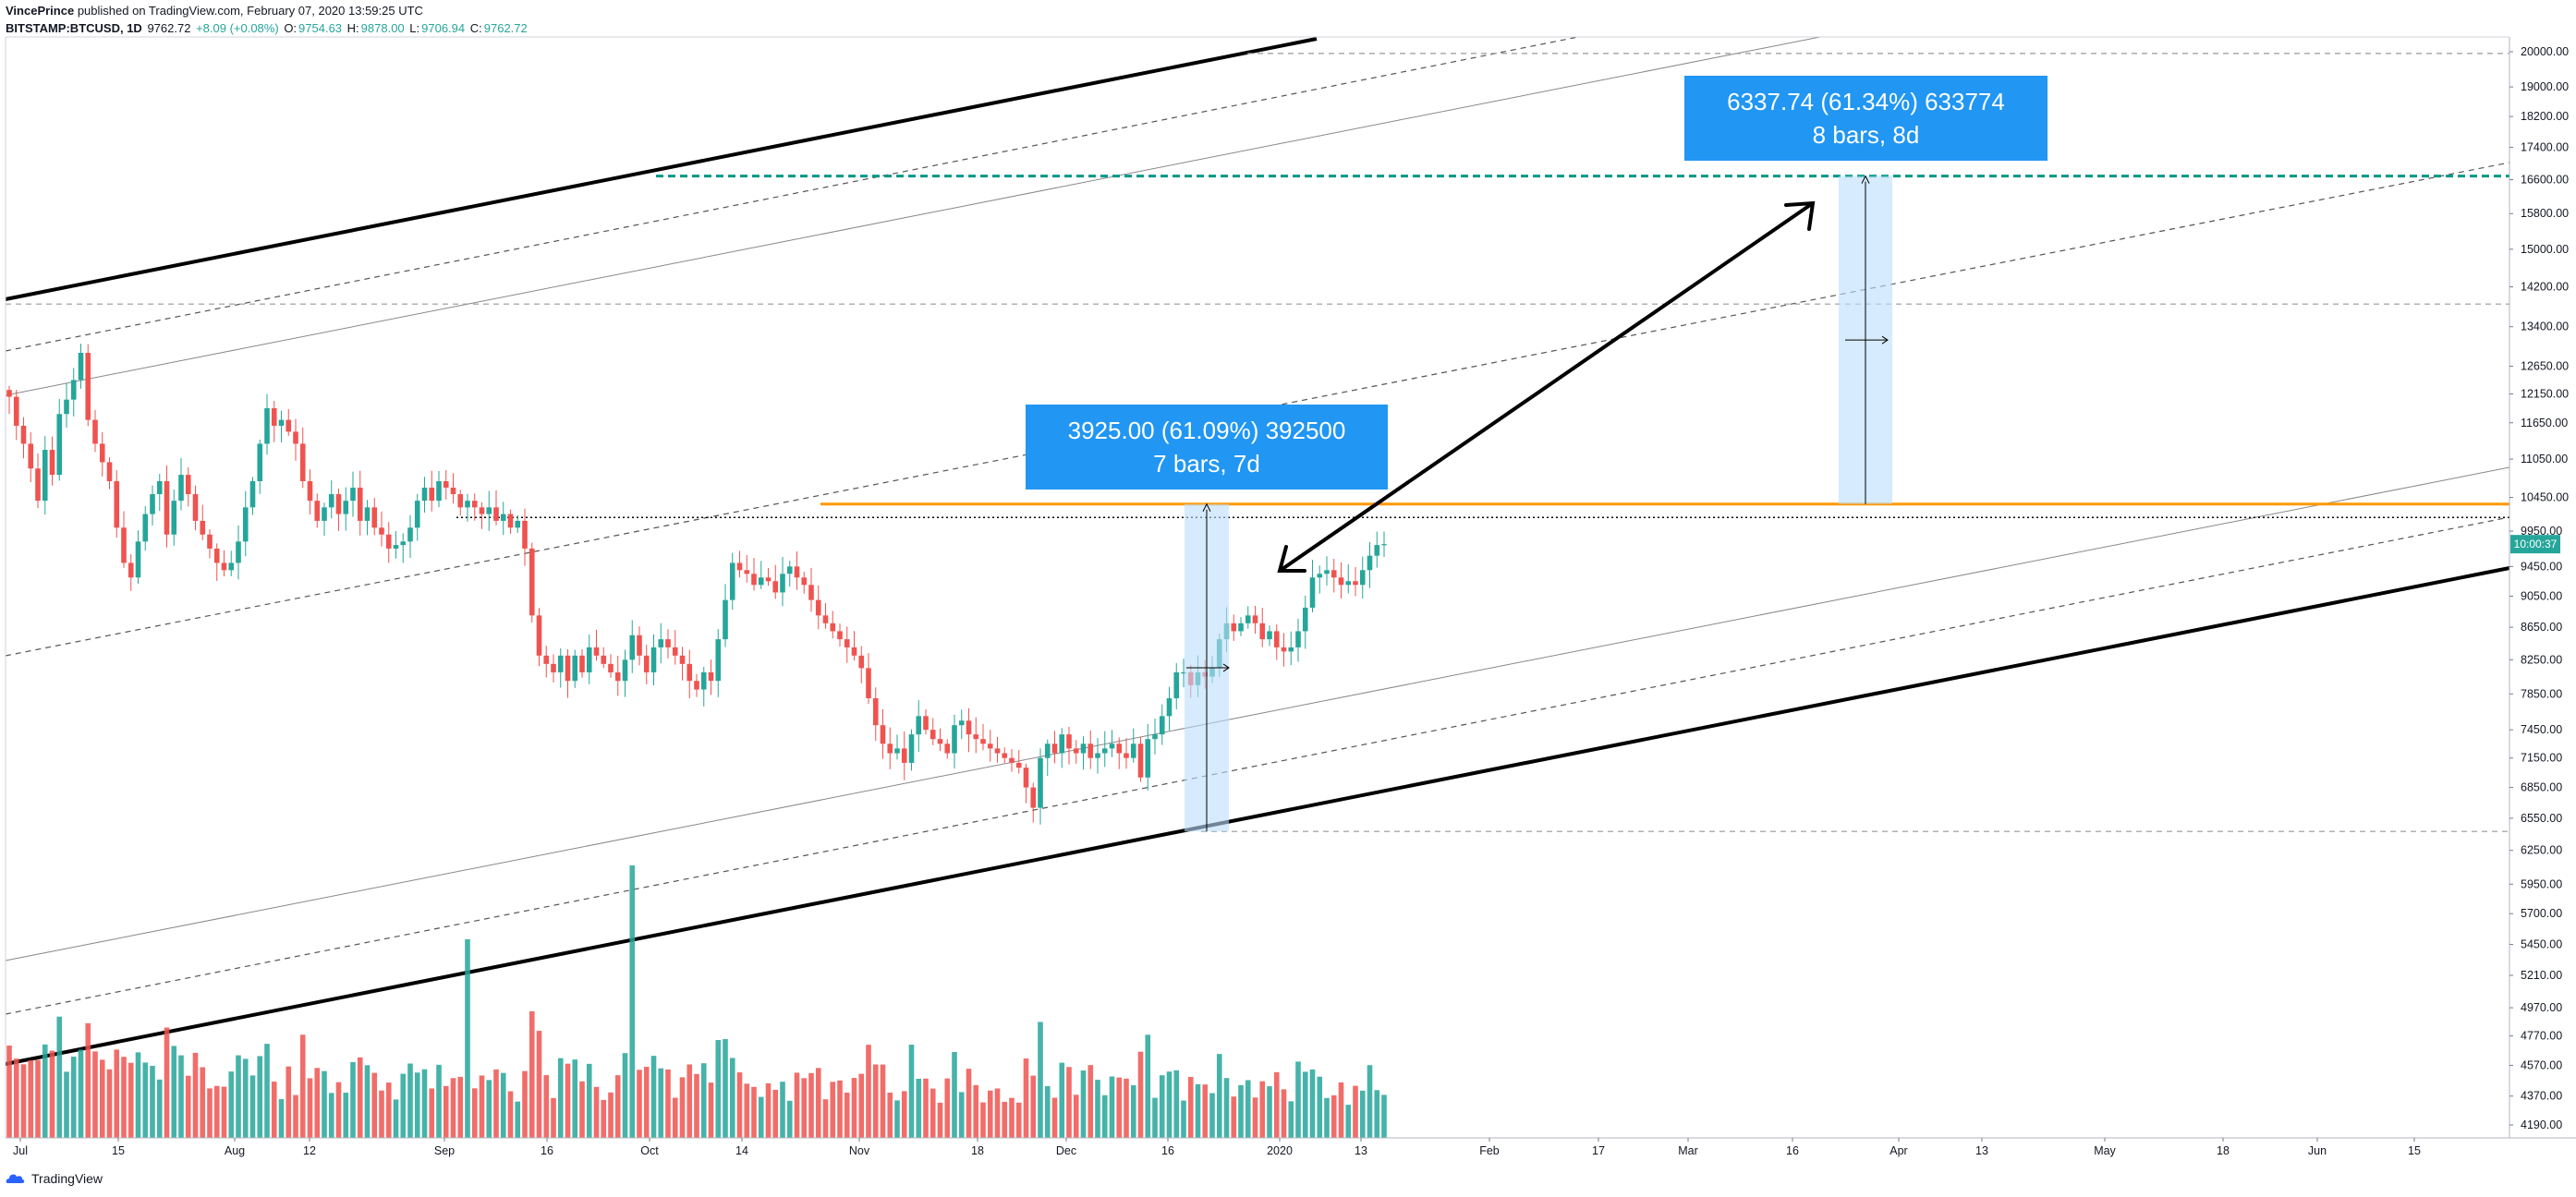 The height and width of the screenshot is (1197, 2576). I want to click on y-tick-label: 4770.00, so click(2541, 1036).